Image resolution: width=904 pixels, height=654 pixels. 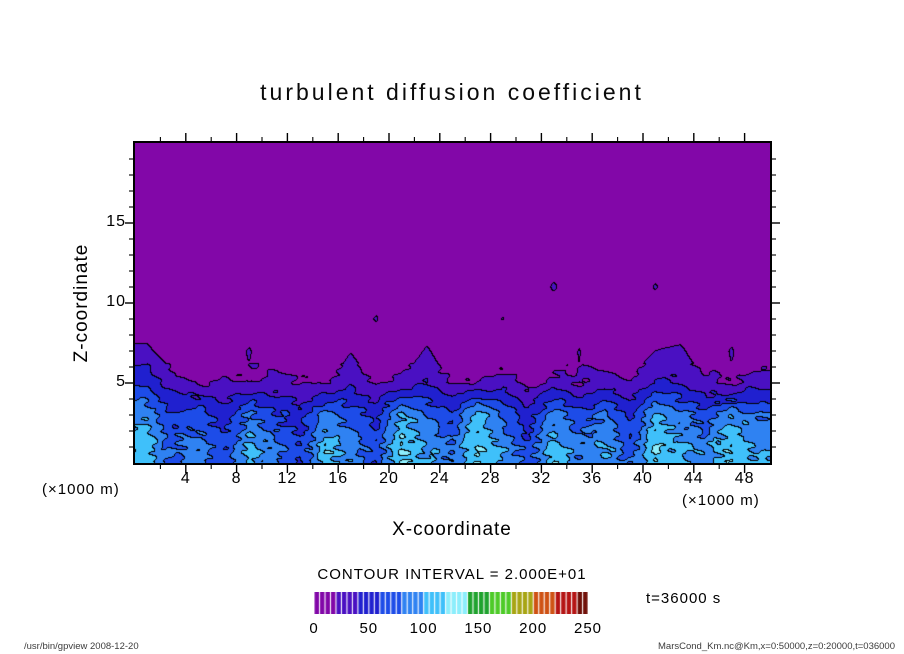 I want to click on x-tick-label: 32, so click(x=541, y=478).